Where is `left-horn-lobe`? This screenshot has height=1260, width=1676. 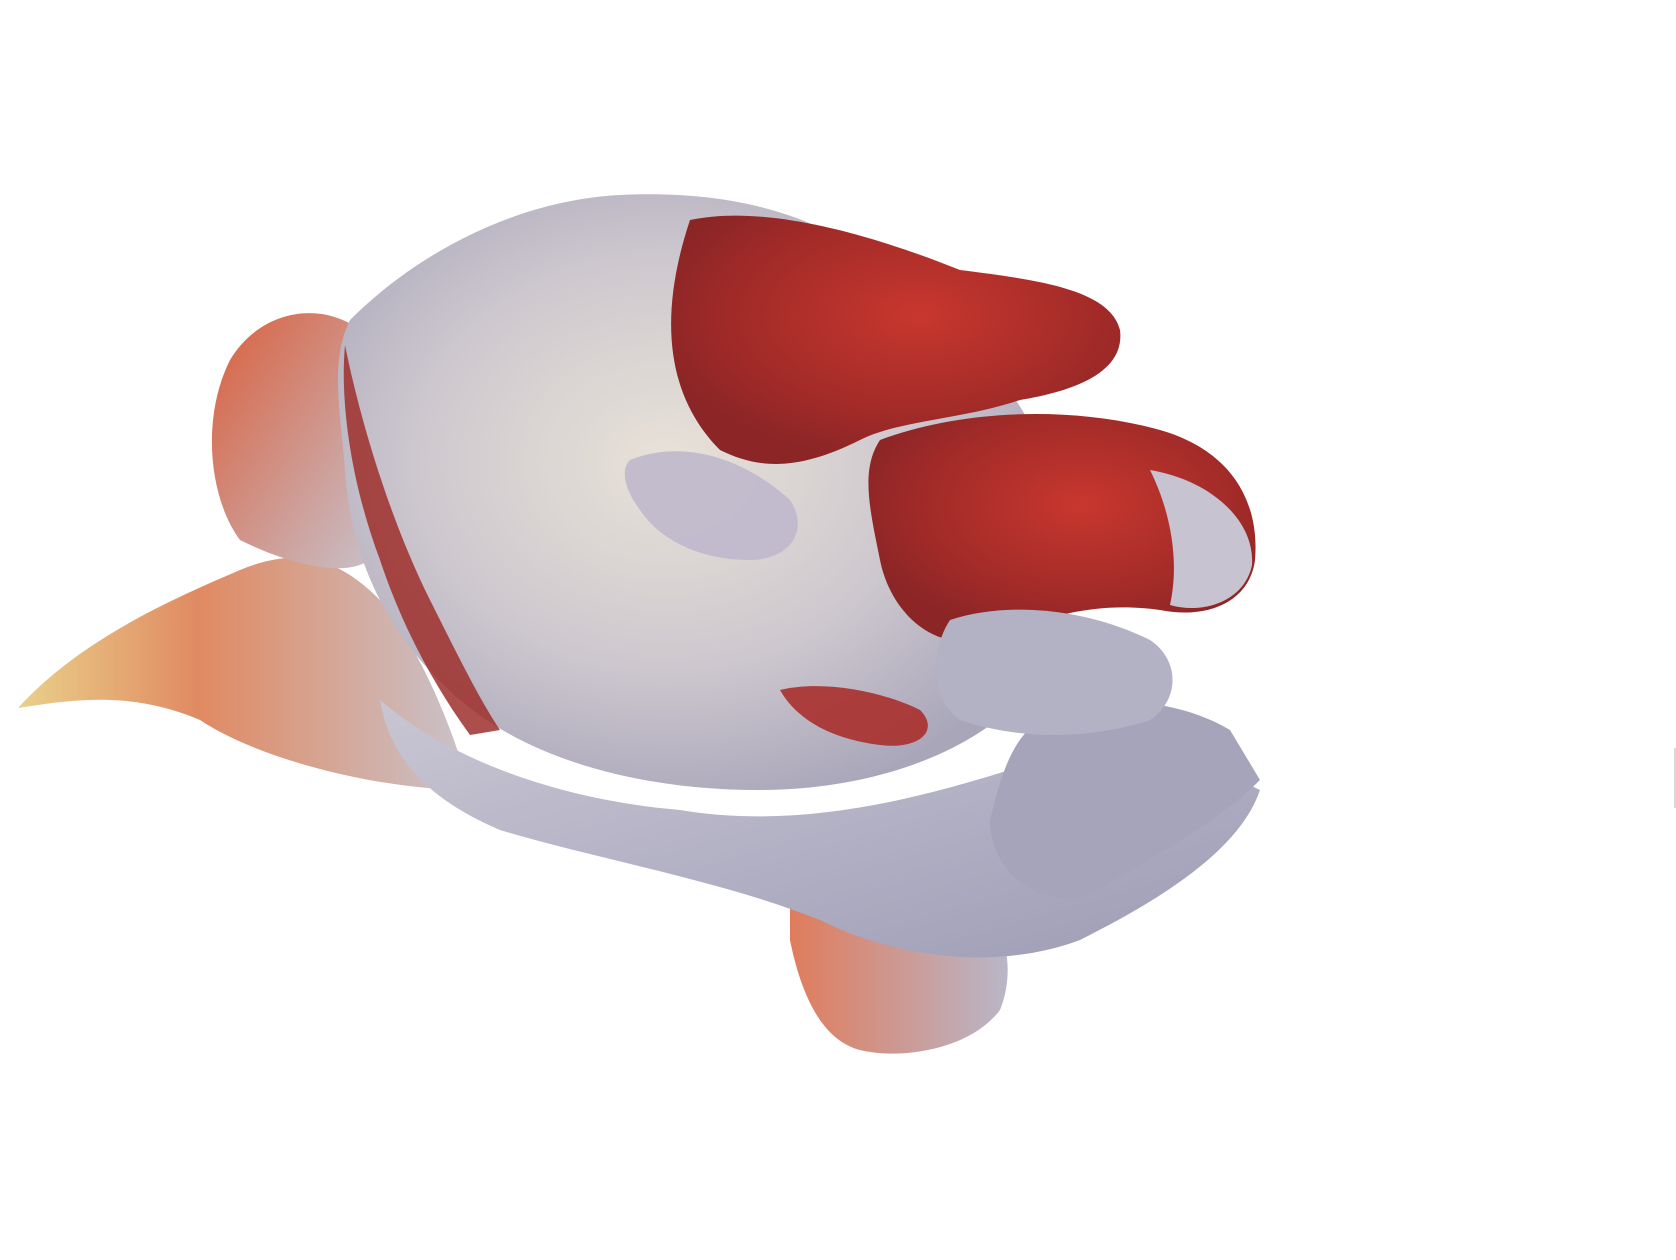
left-horn-lobe is located at coordinates (244, 673).